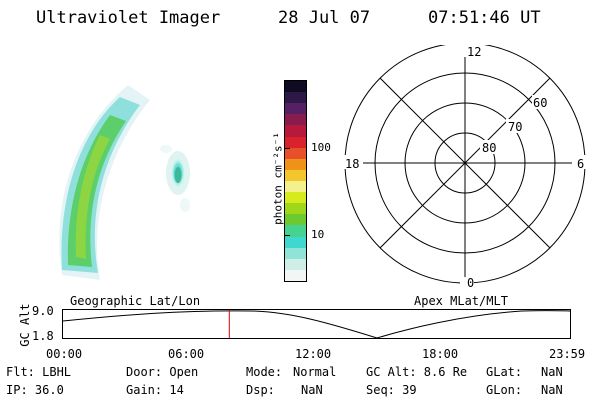  What do you see at coordinates (552, 390) in the screenshot?
I see `glon-value: NaN` at bounding box center [552, 390].